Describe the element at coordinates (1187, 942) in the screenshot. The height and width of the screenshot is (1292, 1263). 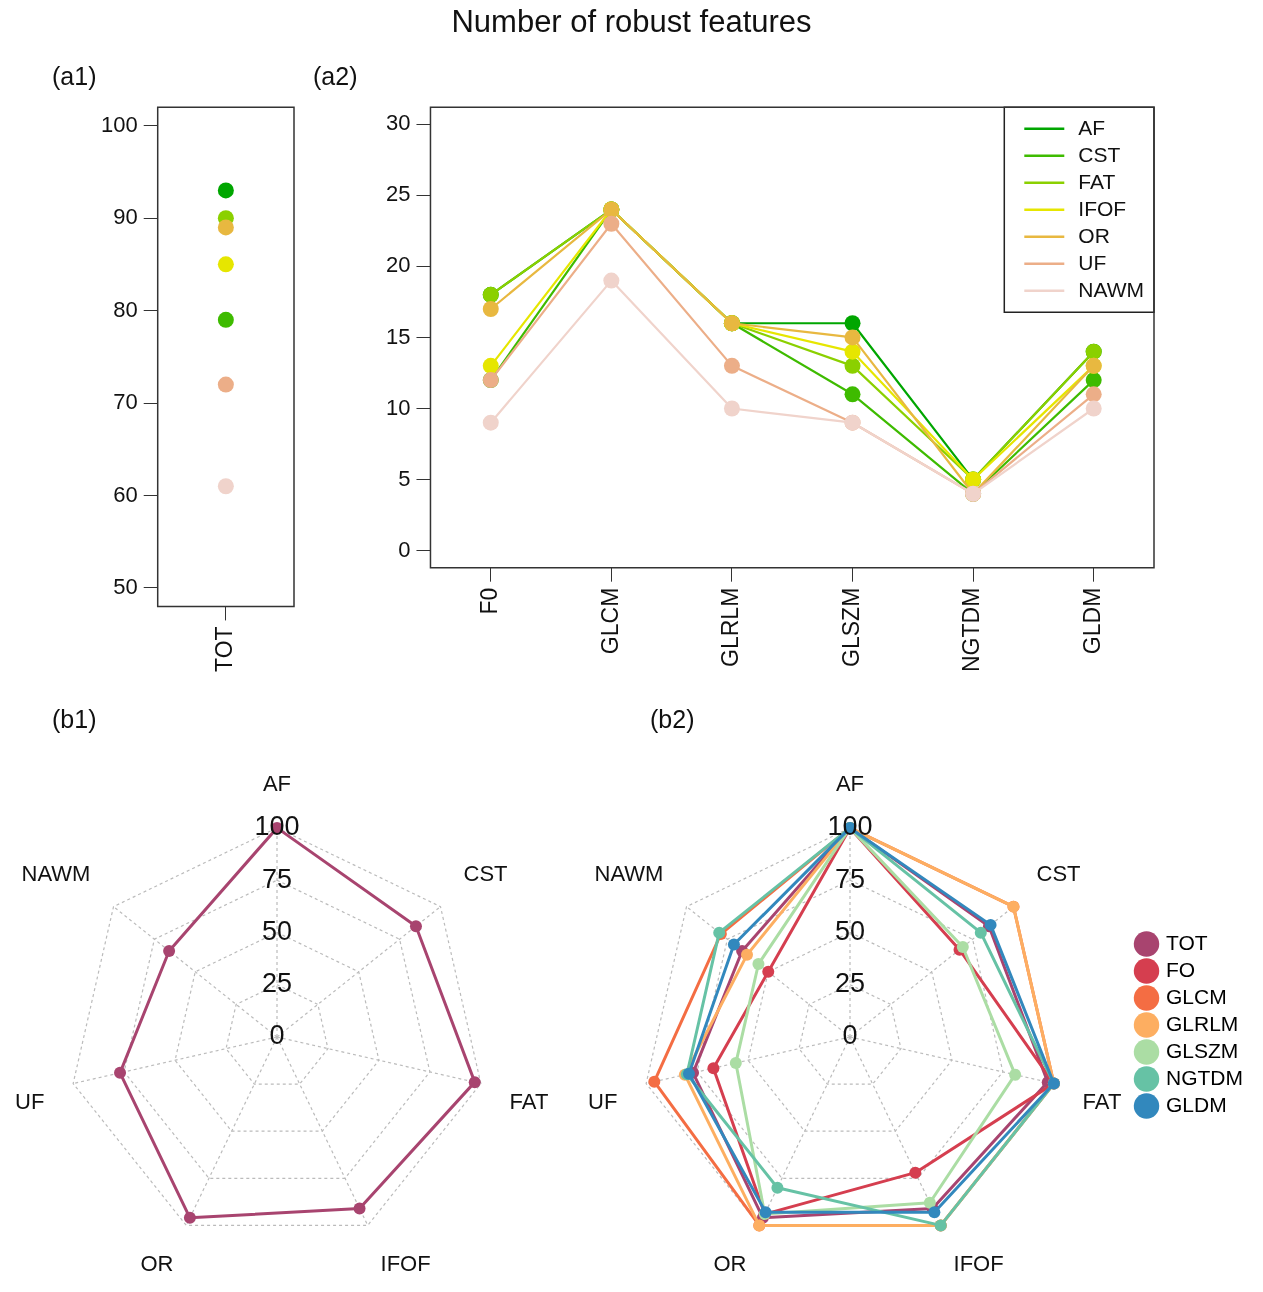
I see `legend-label: TOT` at that location.